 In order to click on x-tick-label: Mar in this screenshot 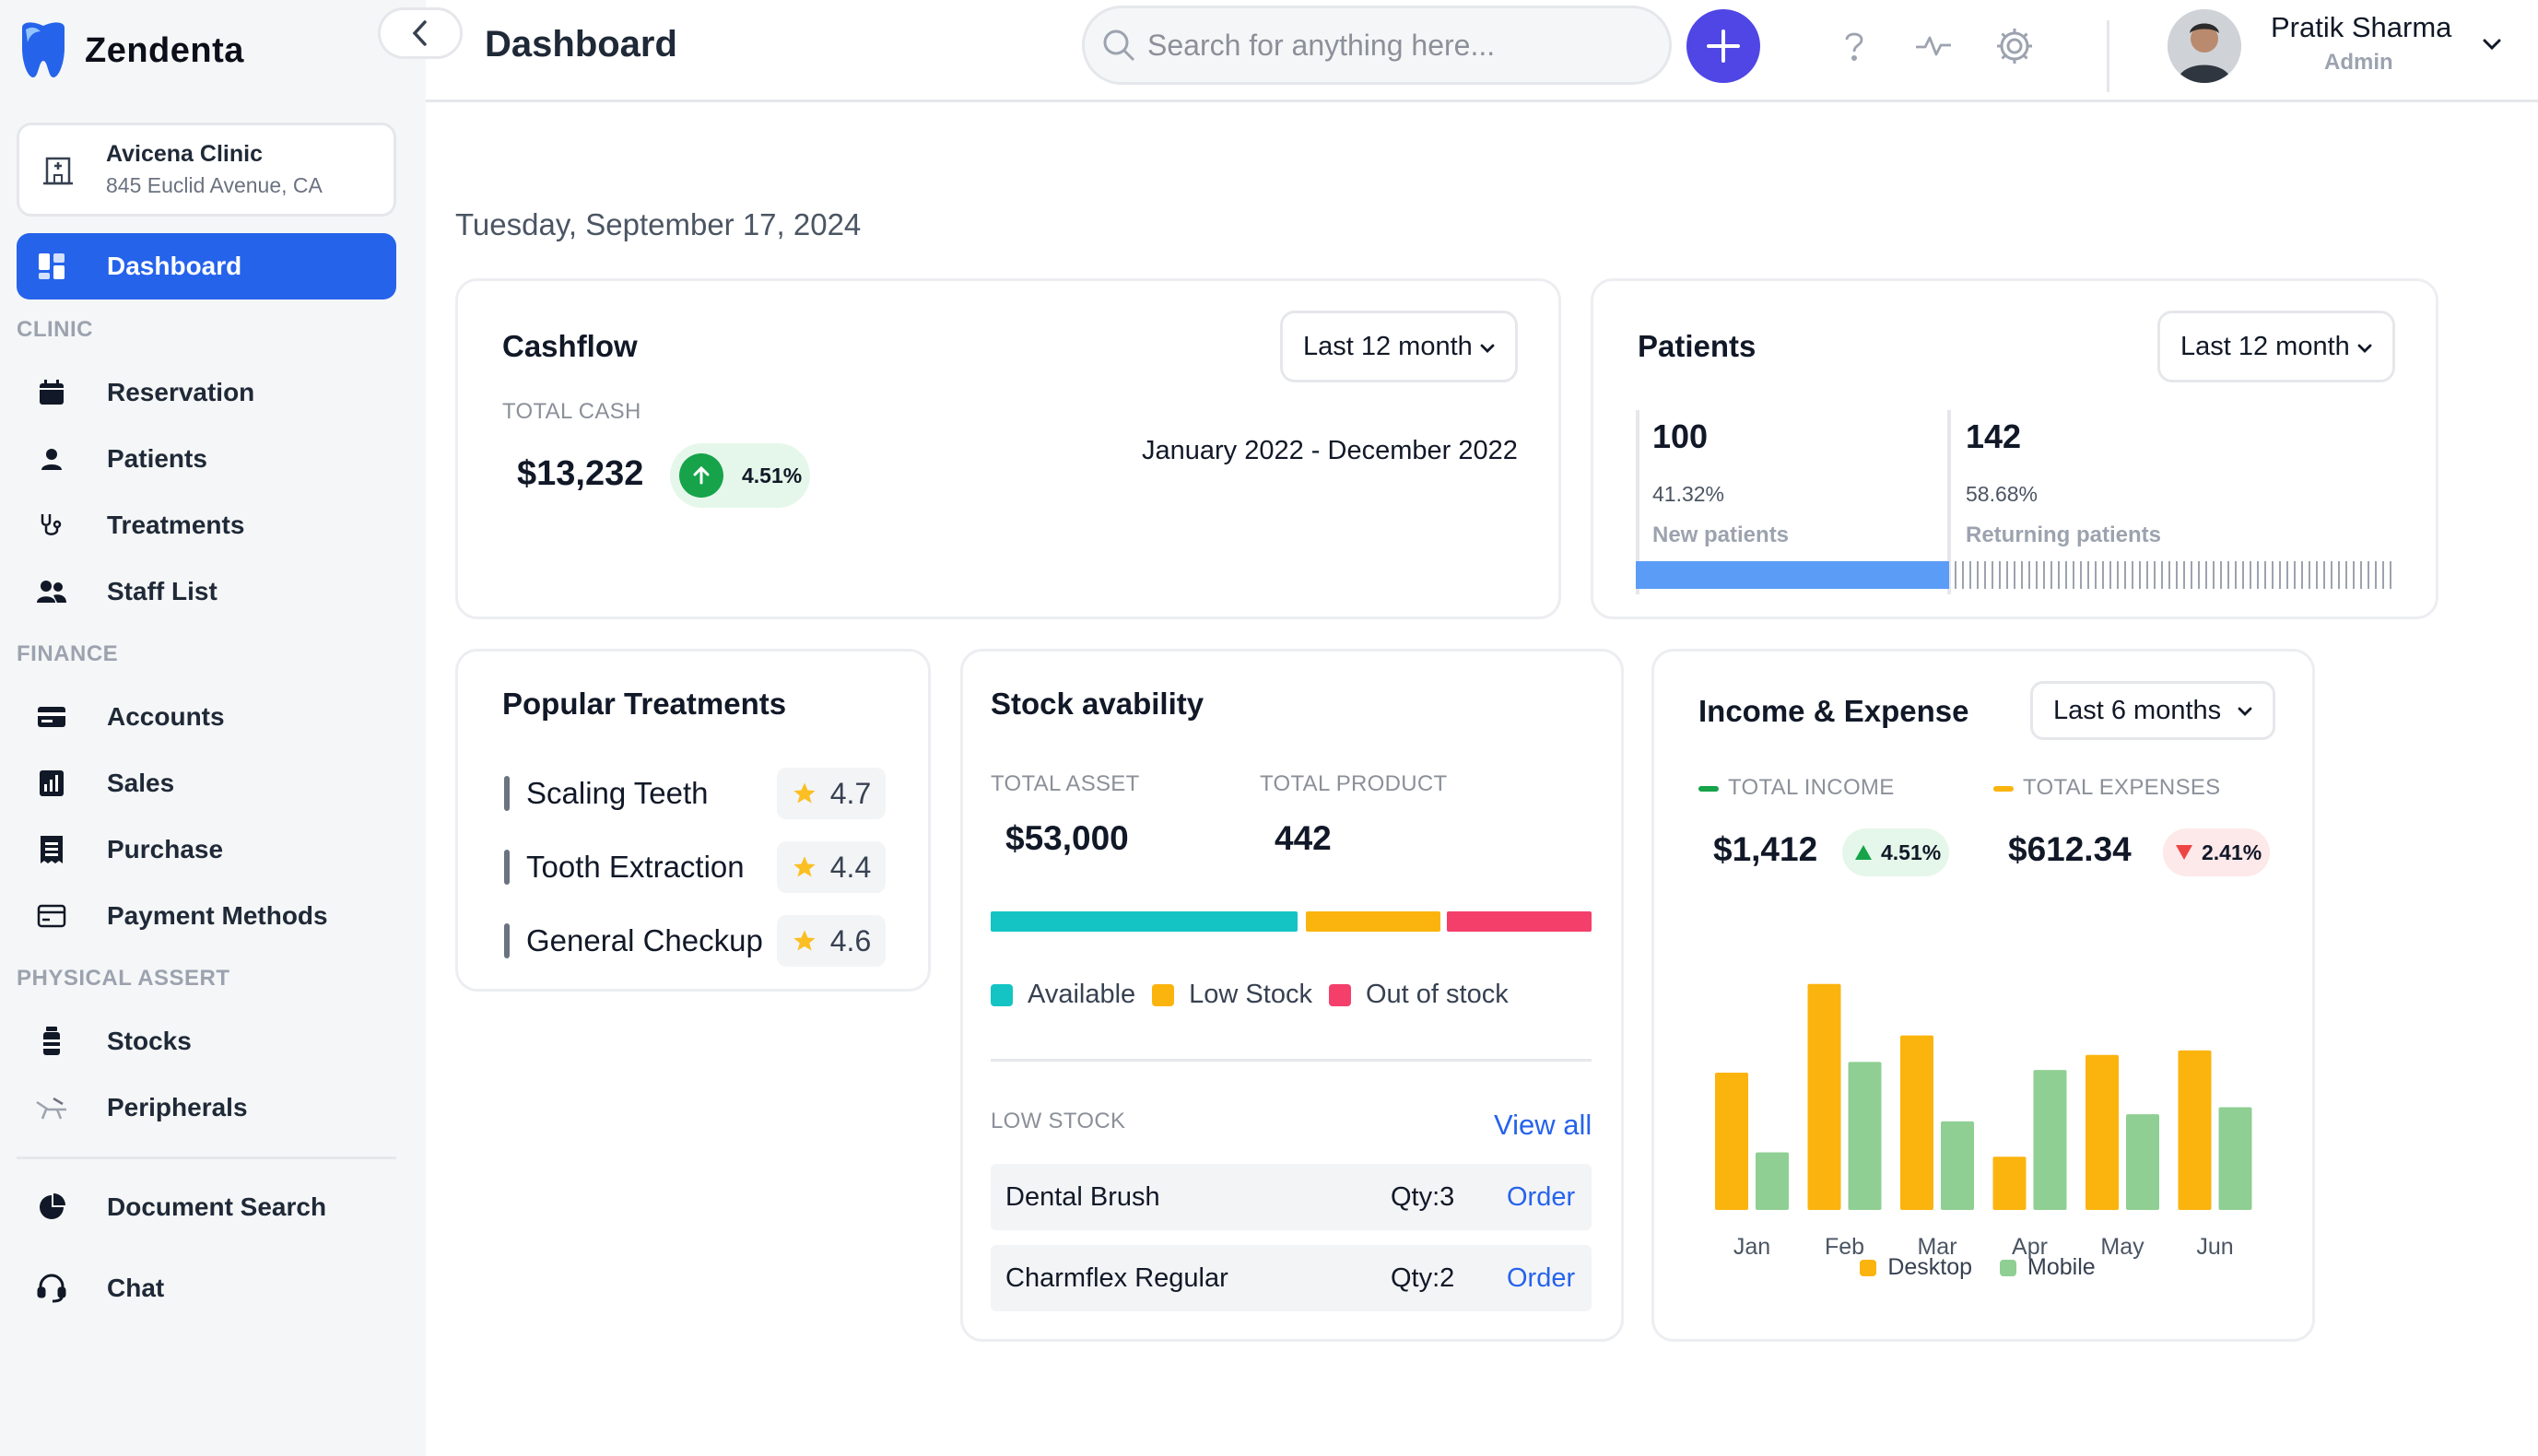, I will do `click(1936, 1247)`.